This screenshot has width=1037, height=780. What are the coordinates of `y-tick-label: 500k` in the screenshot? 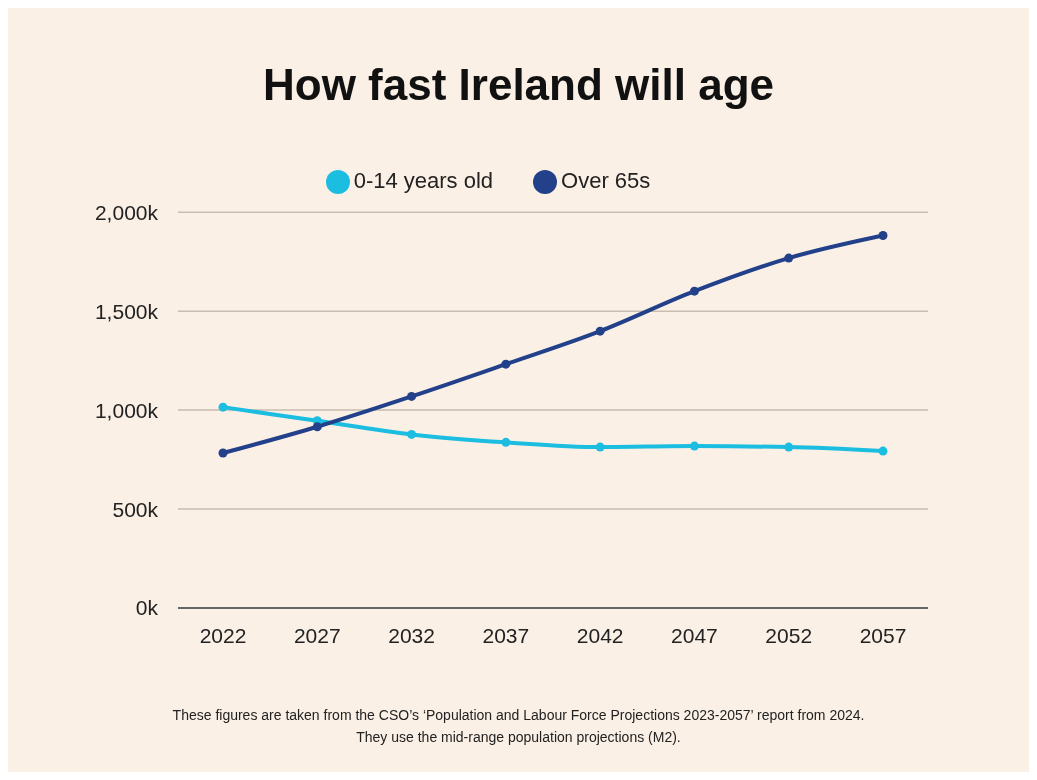 It's located at (135, 509).